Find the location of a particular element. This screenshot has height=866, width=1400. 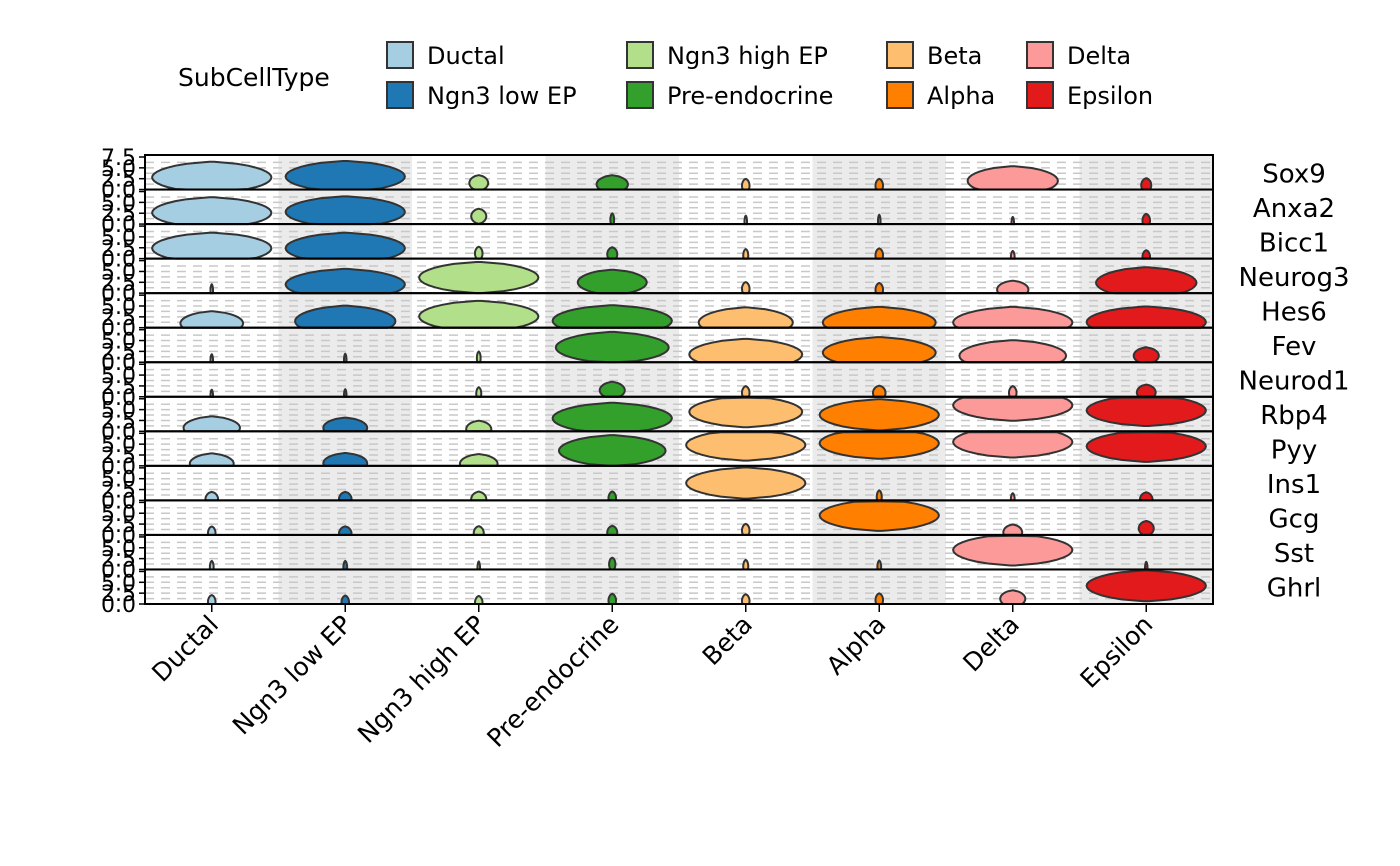

panel-border is located at coordinates (679, 587).